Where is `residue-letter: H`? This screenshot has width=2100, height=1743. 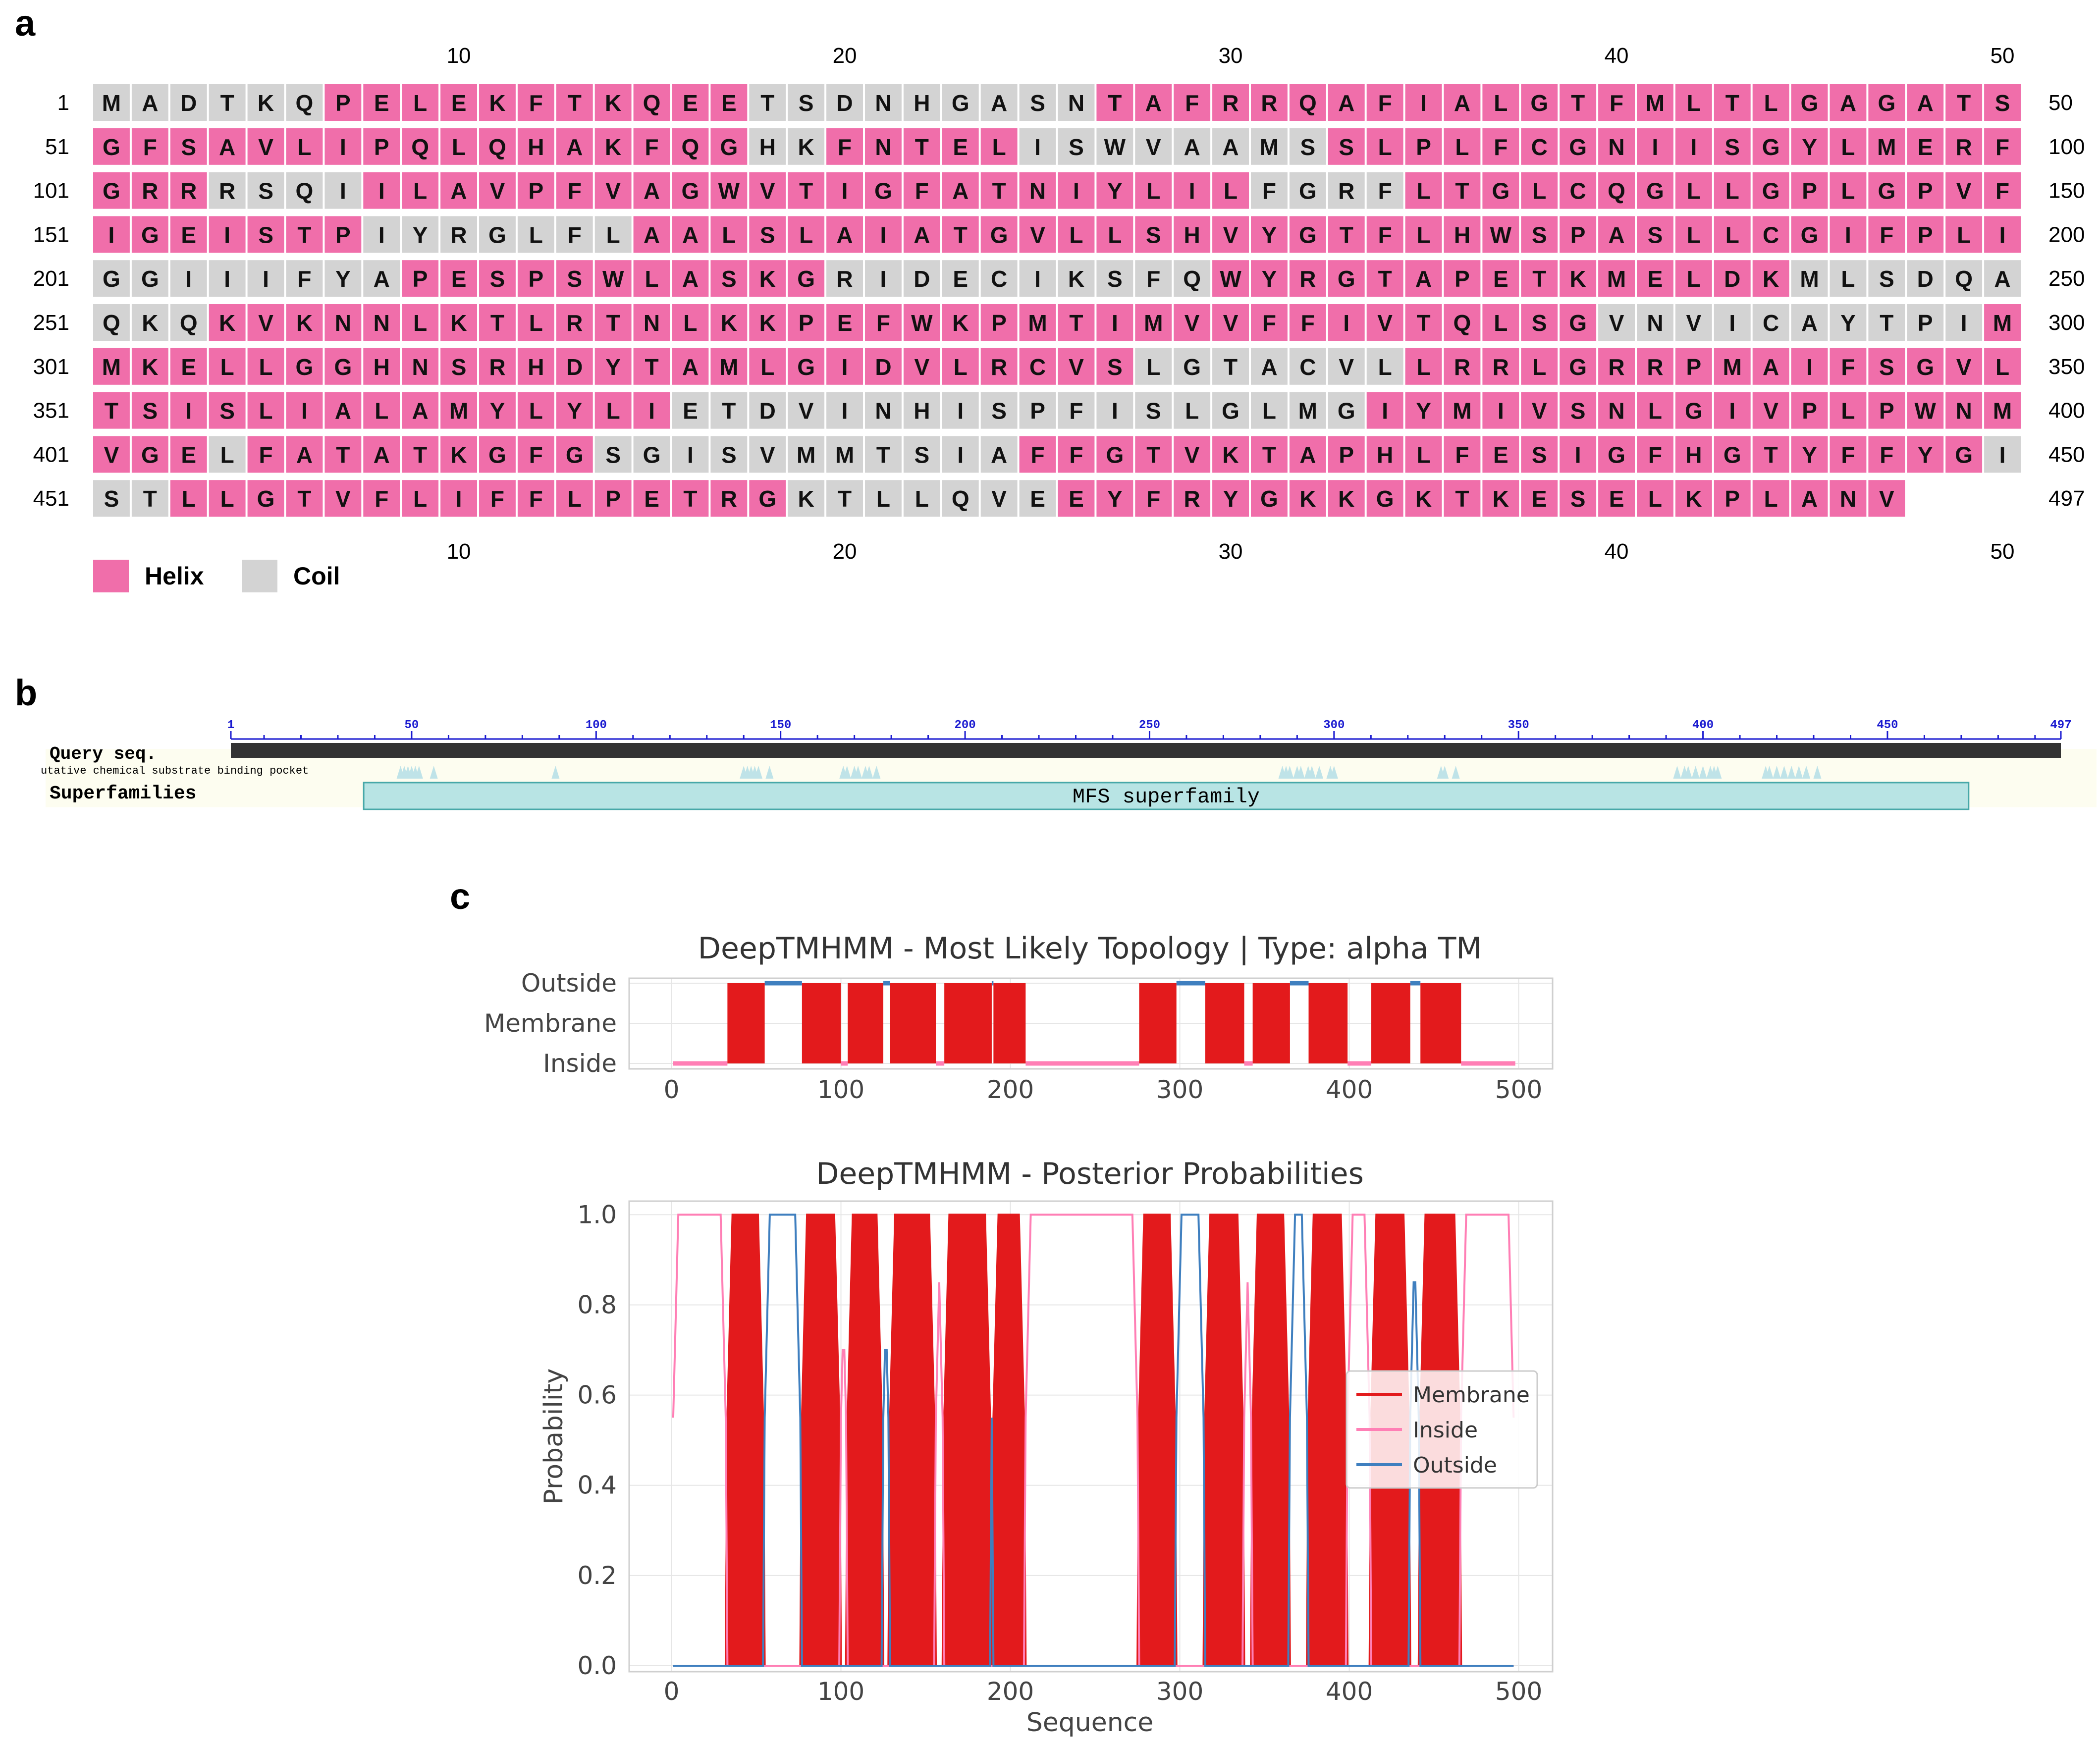 residue-letter: H is located at coordinates (922, 411).